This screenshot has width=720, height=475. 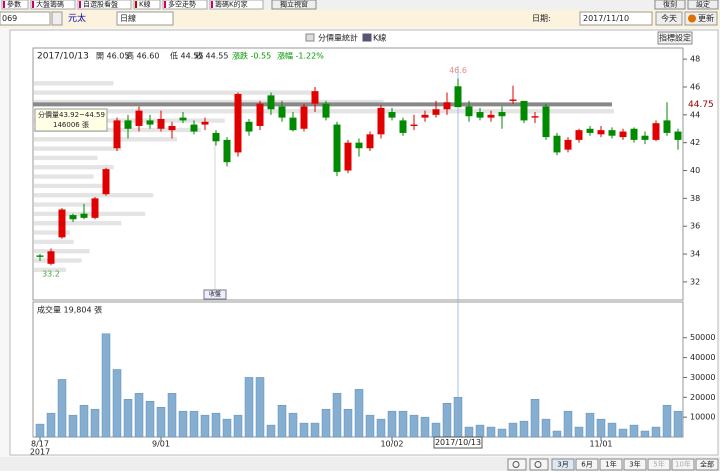 I want to click on today: 今天, so click(x=669, y=18).